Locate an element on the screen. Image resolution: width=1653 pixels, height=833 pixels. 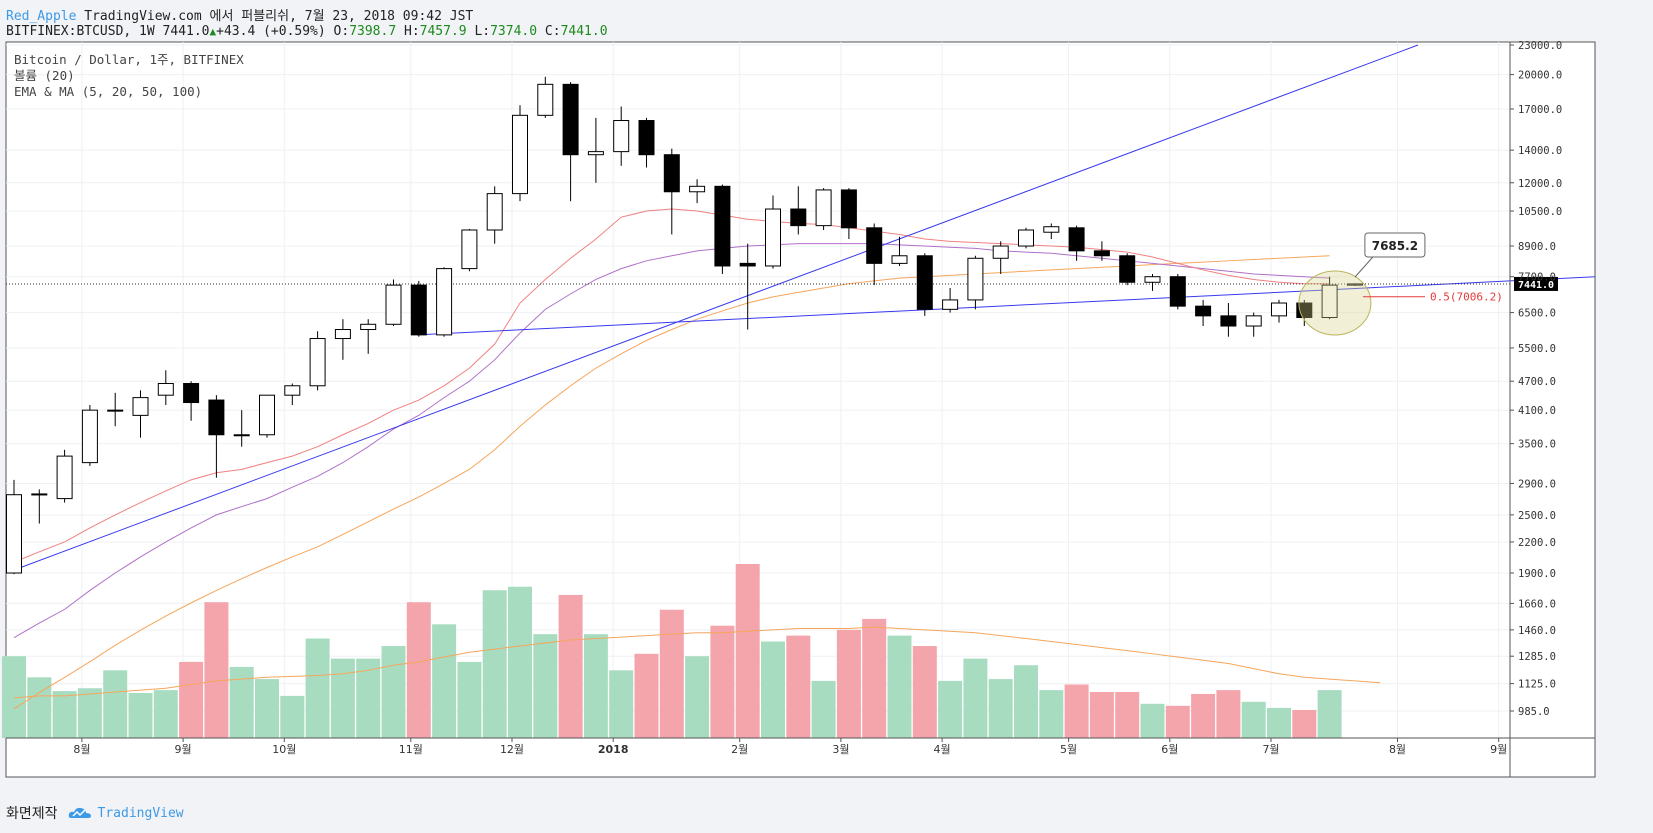
y-tick-label: 7700.0 is located at coordinates (1537, 278).